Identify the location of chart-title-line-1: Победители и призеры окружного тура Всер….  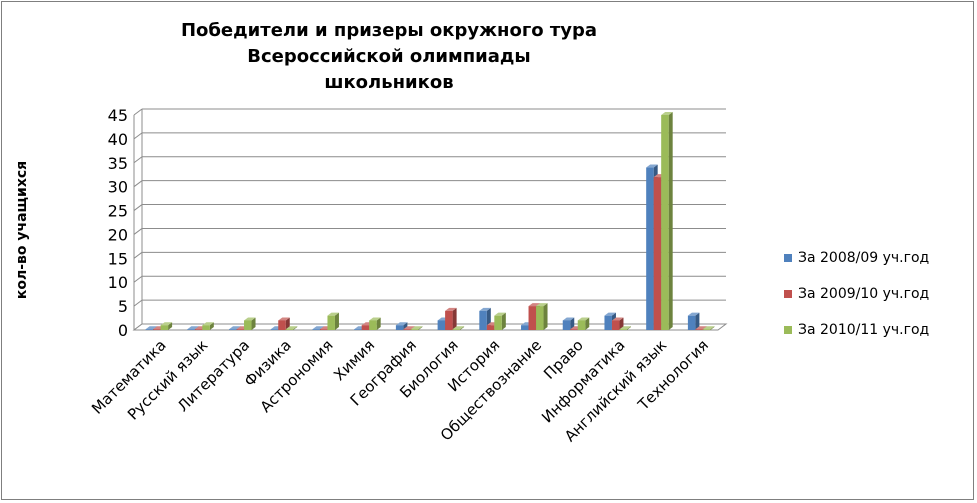
(389, 43).